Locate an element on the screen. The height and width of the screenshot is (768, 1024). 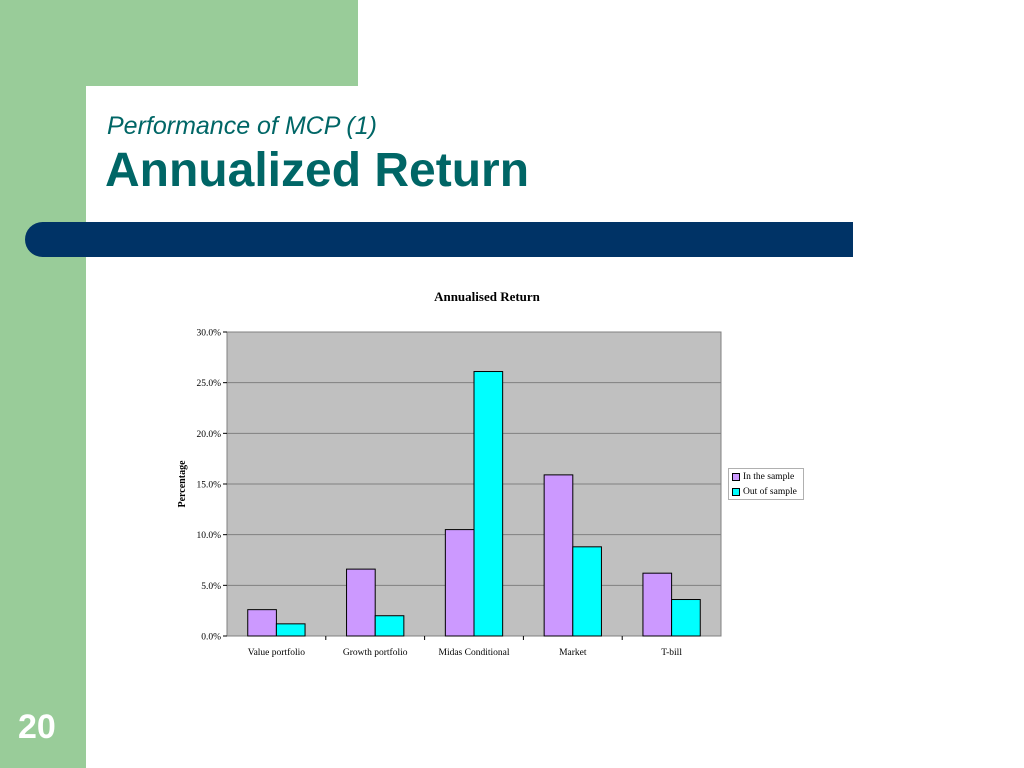
y-tick-label: 25.0% is located at coordinates (208, 384).